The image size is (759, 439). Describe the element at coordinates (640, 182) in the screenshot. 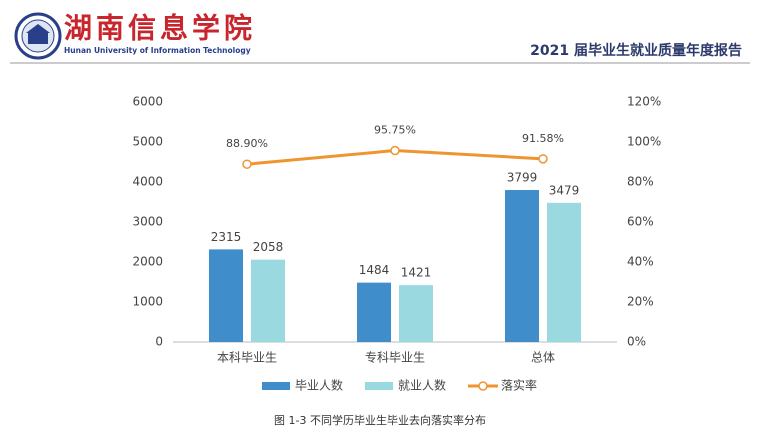

I see `y2-tick-label: 80%` at that location.